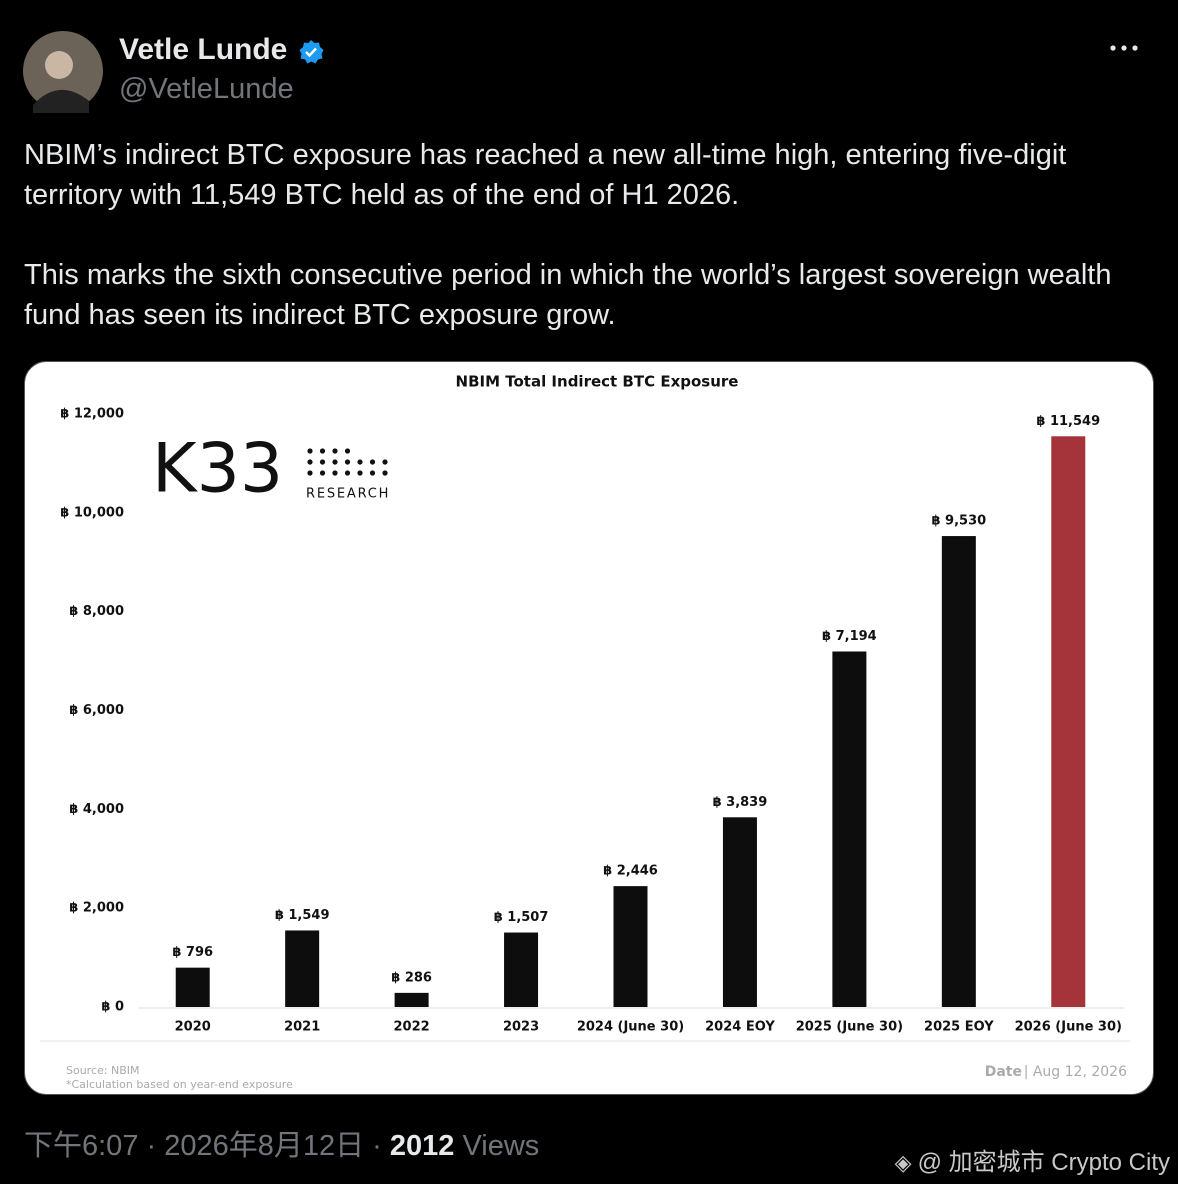 The width and height of the screenshot is (1178, 1184). I want to click on value-label: ฿ 11,549, so click(1068, 421).